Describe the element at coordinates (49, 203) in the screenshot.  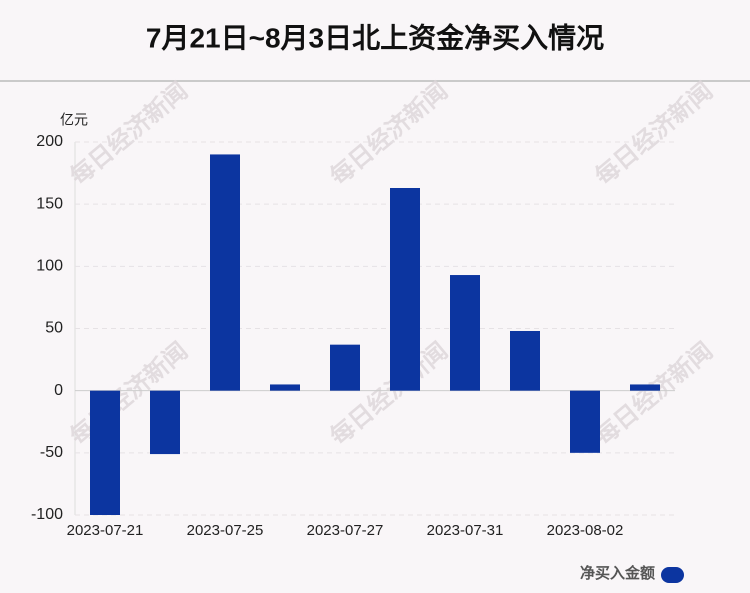
I see `y-tick-label: 150` at that location.